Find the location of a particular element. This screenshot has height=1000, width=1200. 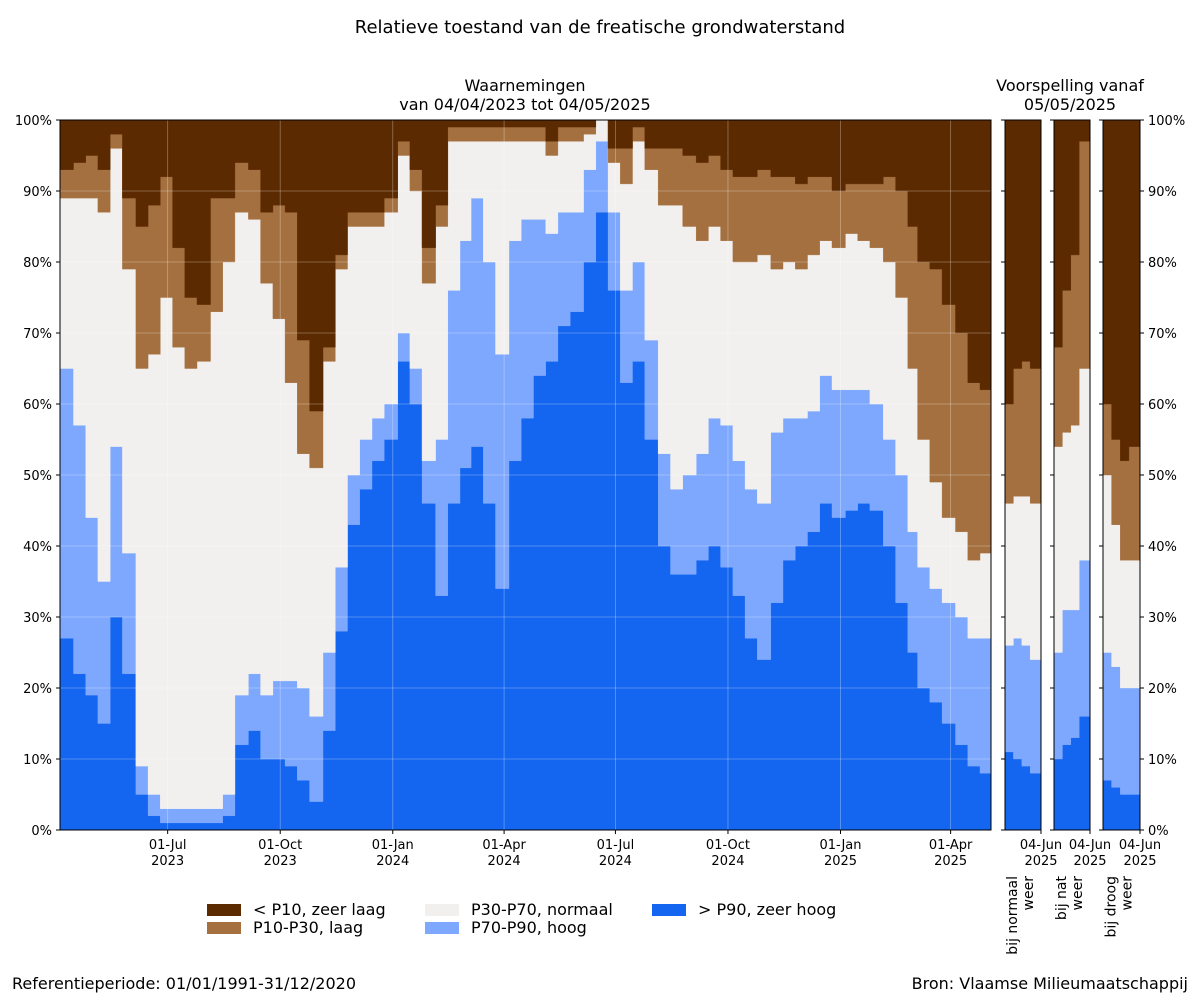

legend-label-p30-70: P30-P70, normaal is located at coordinates (542, 909).